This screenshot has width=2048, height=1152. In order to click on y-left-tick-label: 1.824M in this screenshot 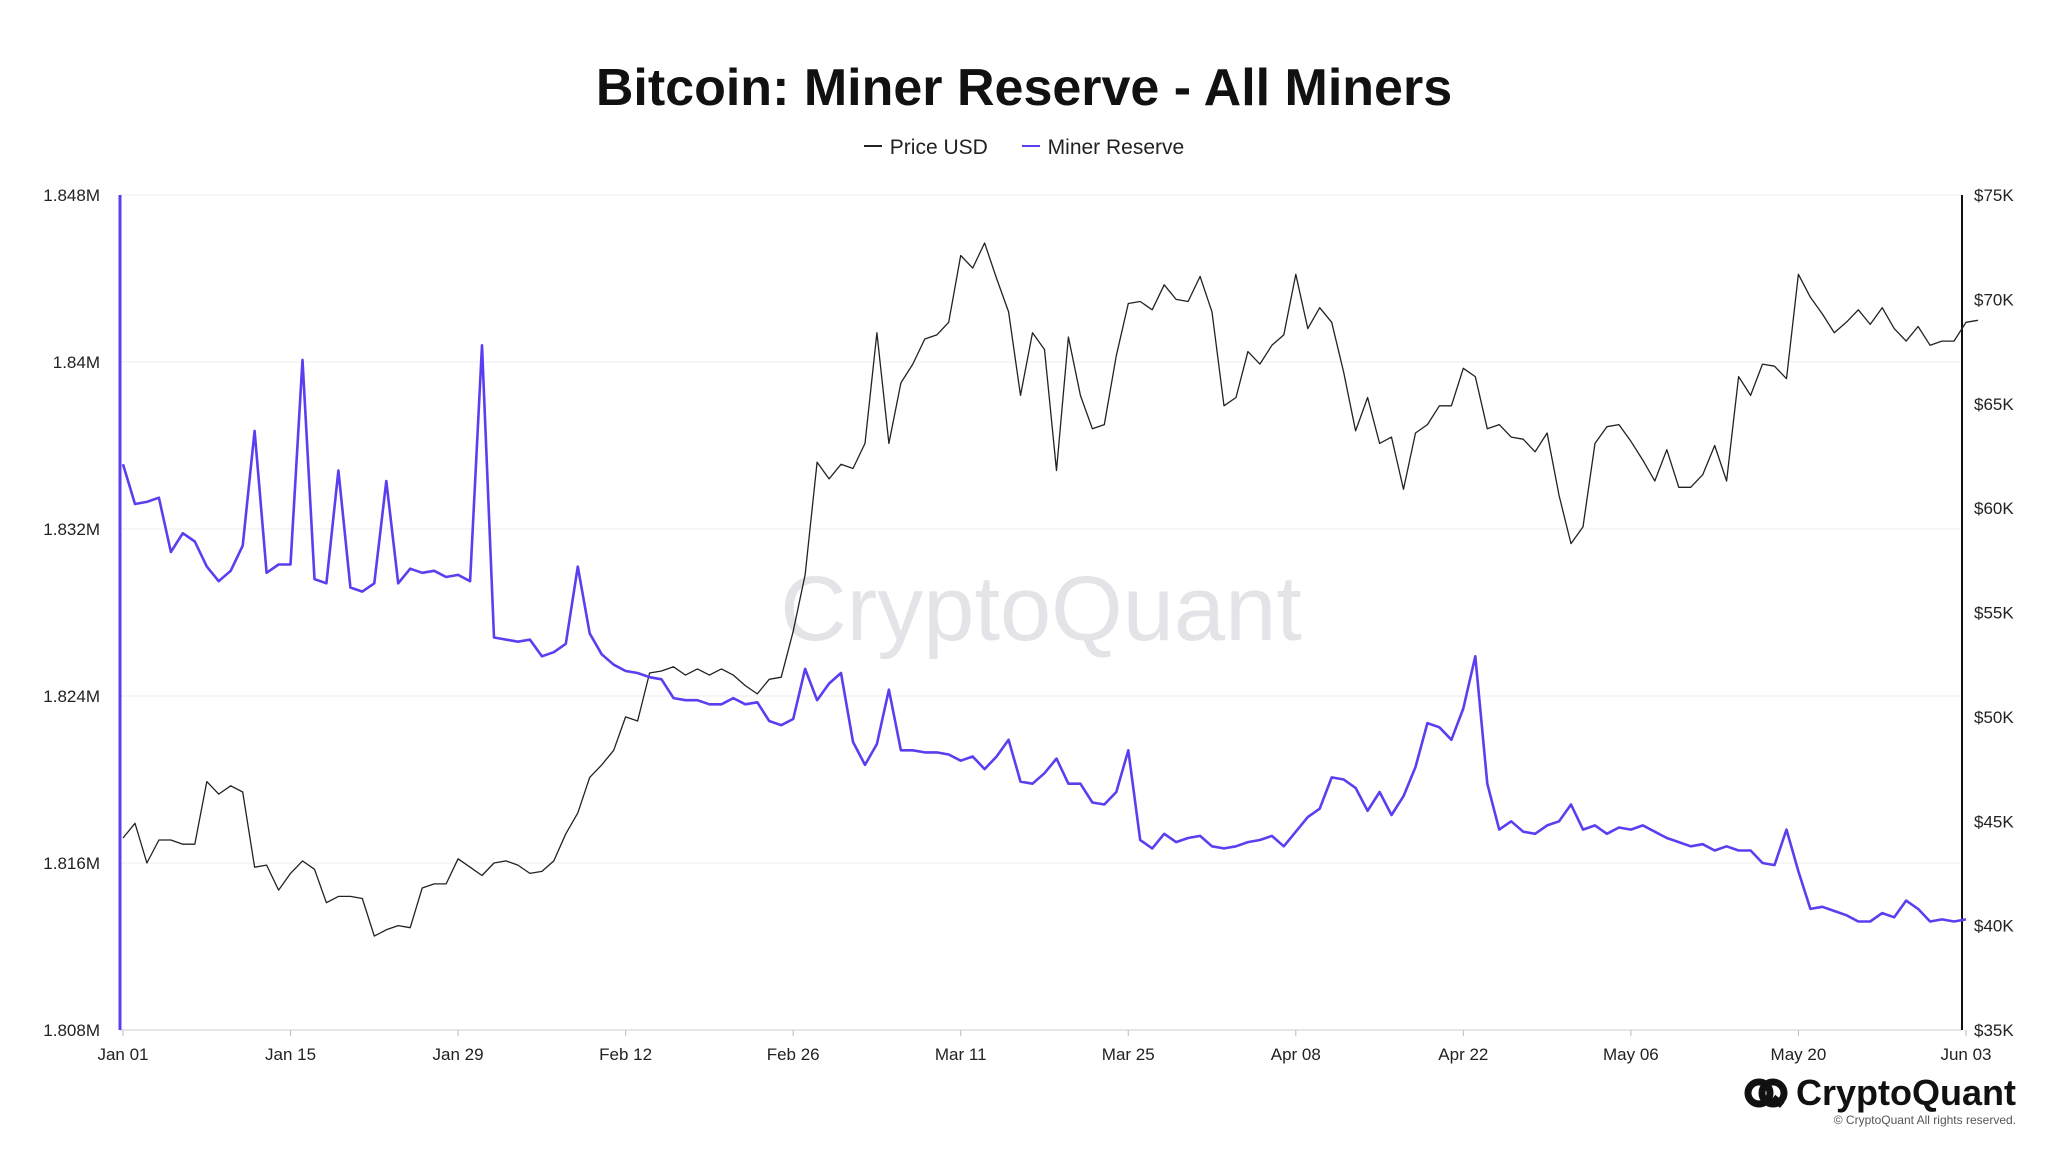, I will do `click(71, 696)`.